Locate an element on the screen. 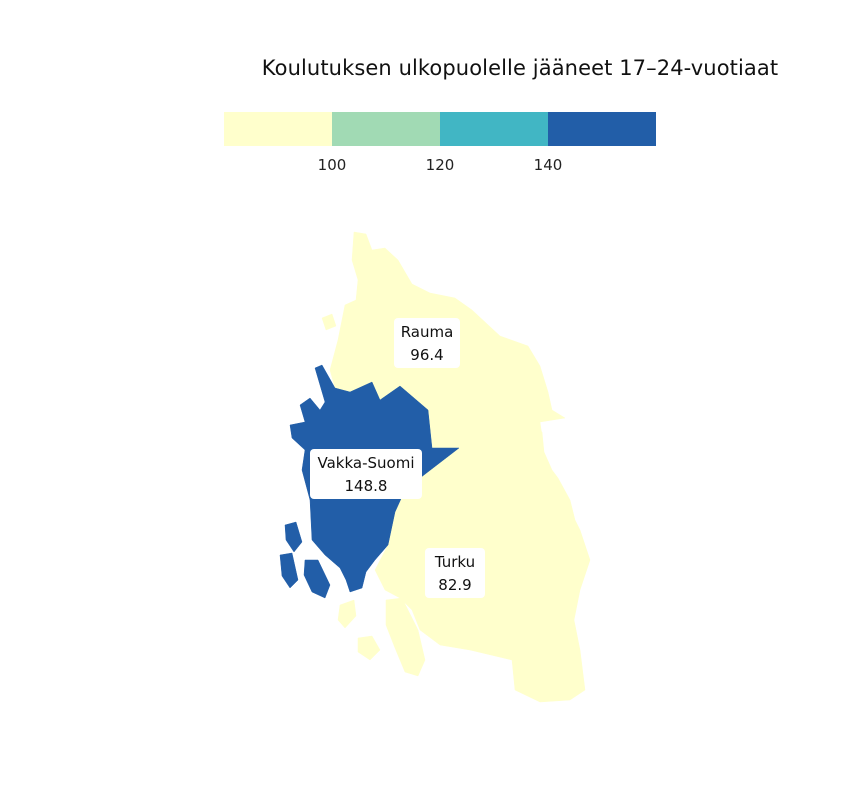 The width and height of the screenshot is (864, 792). region-value-rauma: 96.4 is located at coordinates (426, 355).